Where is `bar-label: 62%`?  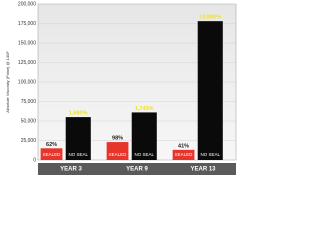
bar-label: 62% is located at coordinates (51, 145).